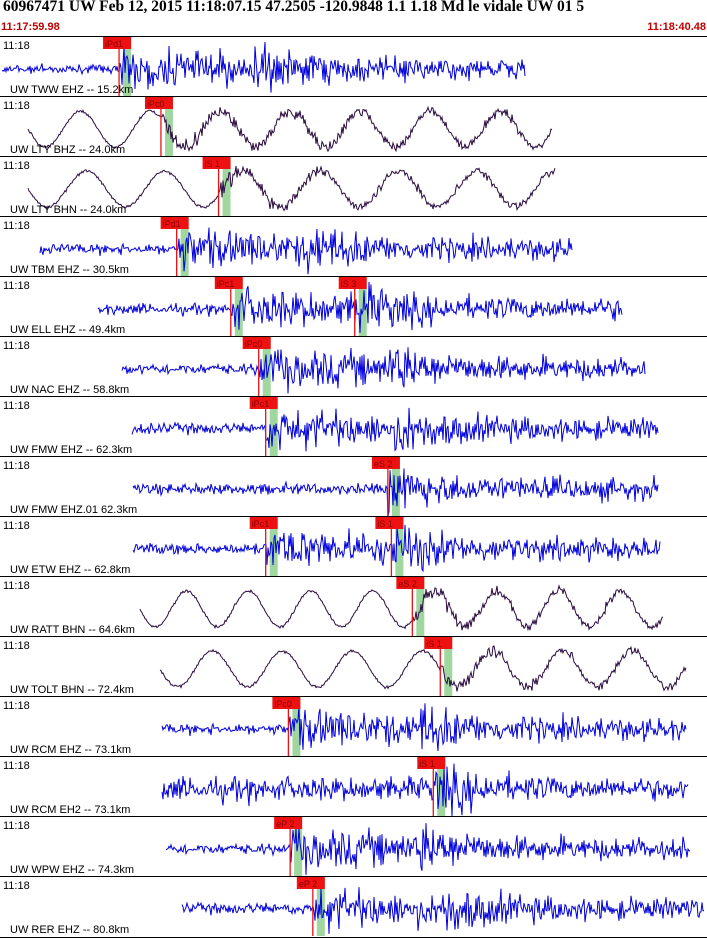  What do you see at coordinates (30, 27) in the screenshot?
I see `start-time-label: 11:17:59.98` at bounding box center [30, 27].